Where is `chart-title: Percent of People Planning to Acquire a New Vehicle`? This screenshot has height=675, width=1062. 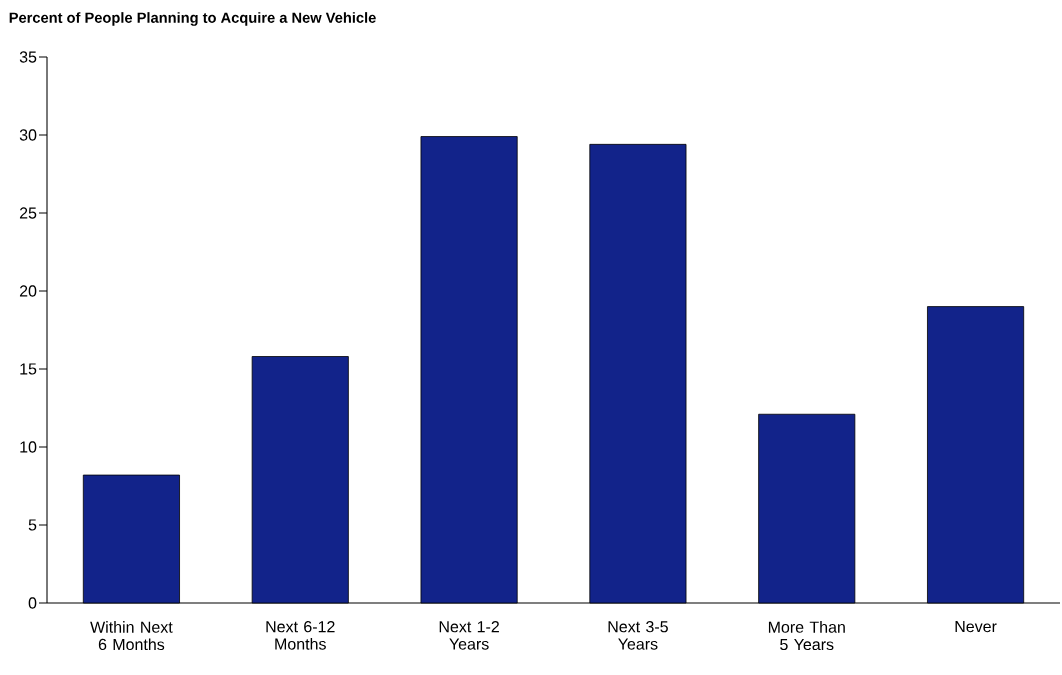 chart-title: Percent of People Planning to Acquire a New Vehicle is located at coordinates (192, 19).